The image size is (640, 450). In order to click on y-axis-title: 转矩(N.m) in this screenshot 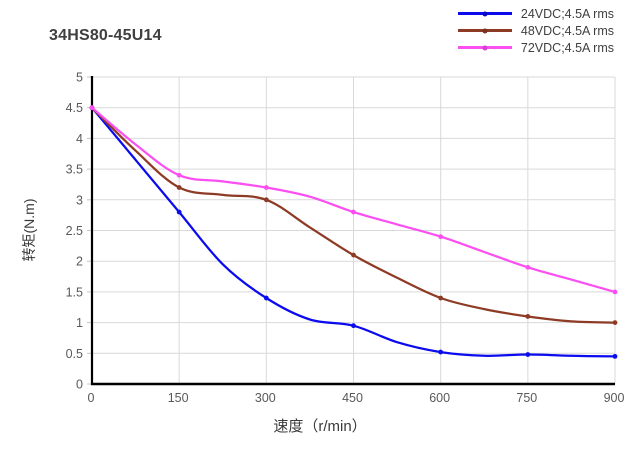, I will do `click(29, 230)`.